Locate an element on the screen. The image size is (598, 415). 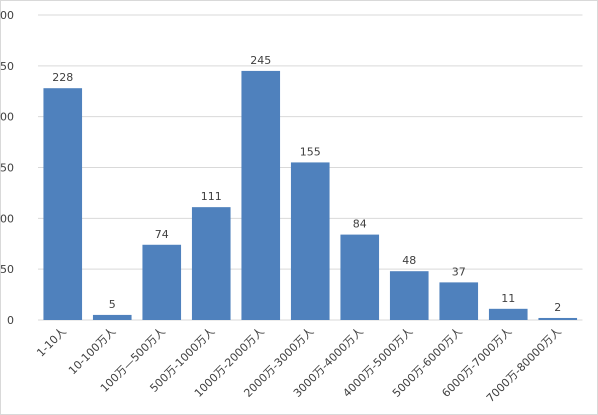
data-label: 11 is located at coordinates (508, 298).